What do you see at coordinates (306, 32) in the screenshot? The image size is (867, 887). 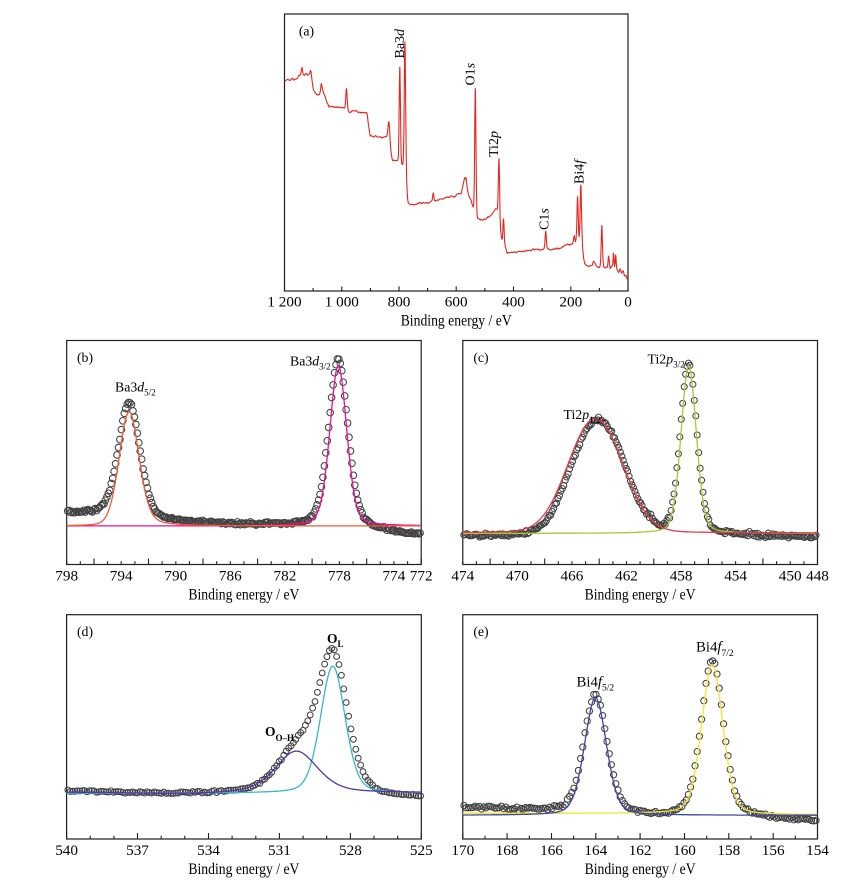 I see `svg-text: (a)` at bounding box center [306, 32].